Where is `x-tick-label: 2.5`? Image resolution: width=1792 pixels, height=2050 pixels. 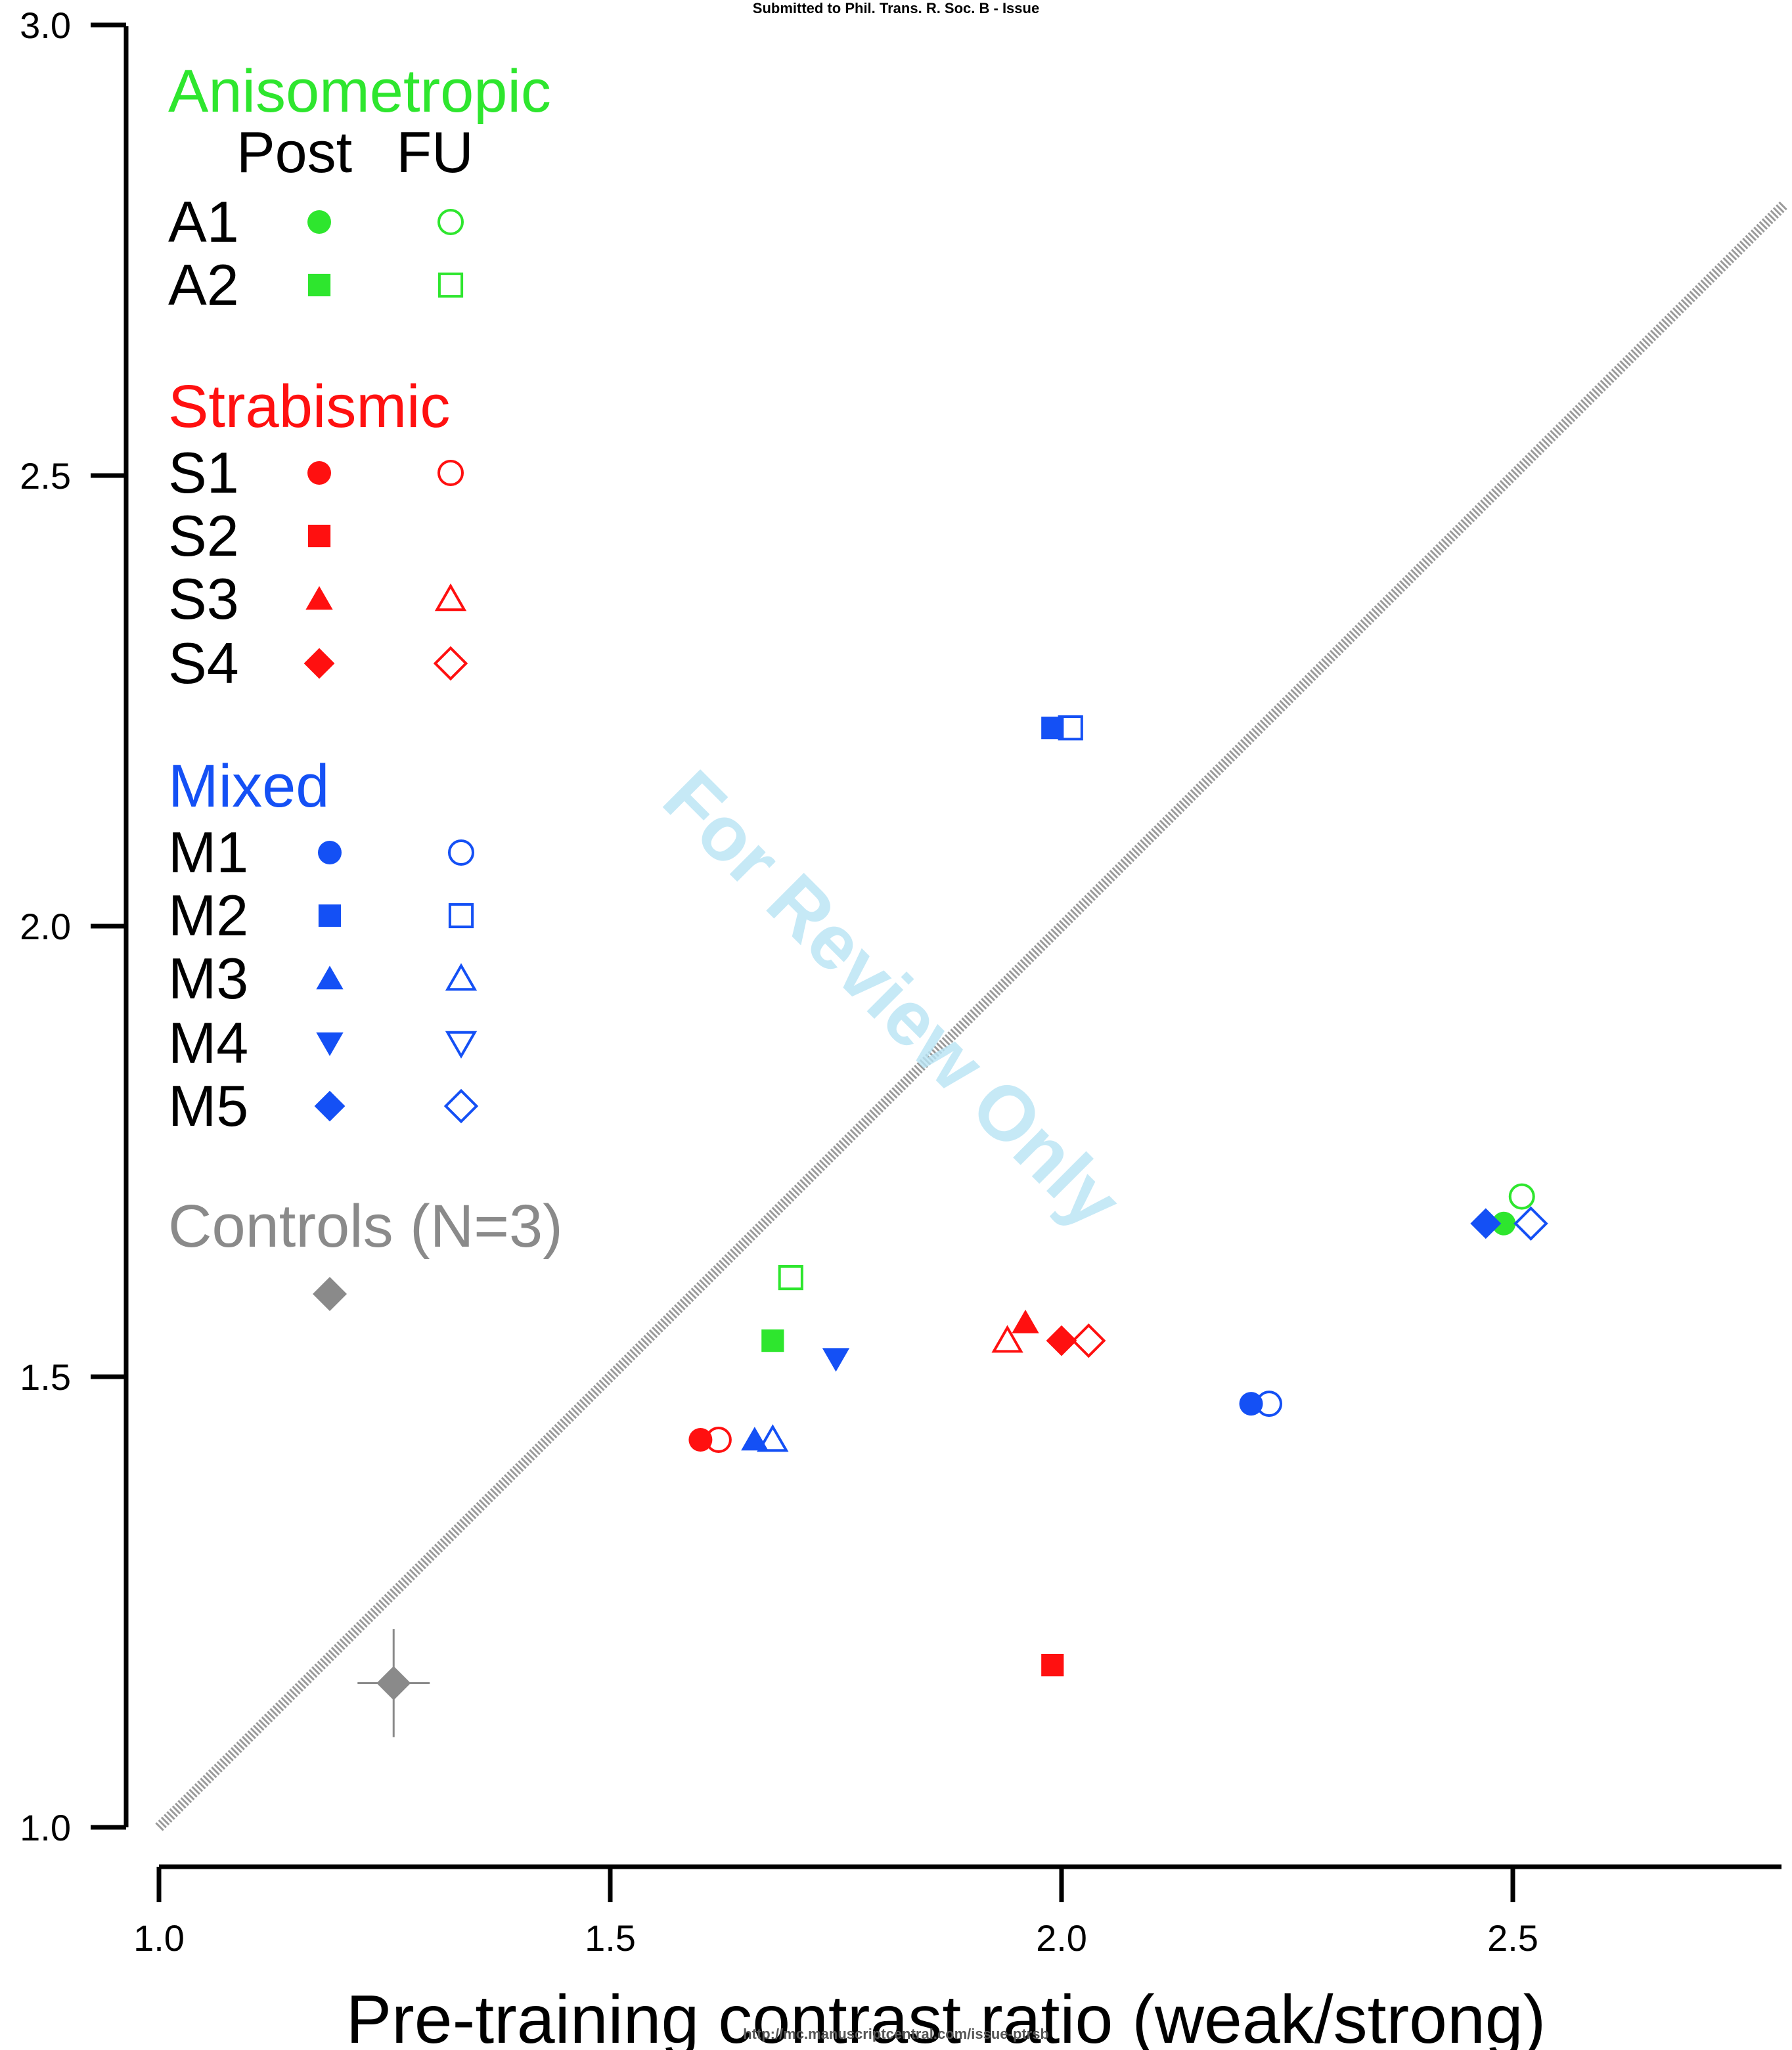
x-tick-label: 2.5 is located at coordinates (1512, 1938).